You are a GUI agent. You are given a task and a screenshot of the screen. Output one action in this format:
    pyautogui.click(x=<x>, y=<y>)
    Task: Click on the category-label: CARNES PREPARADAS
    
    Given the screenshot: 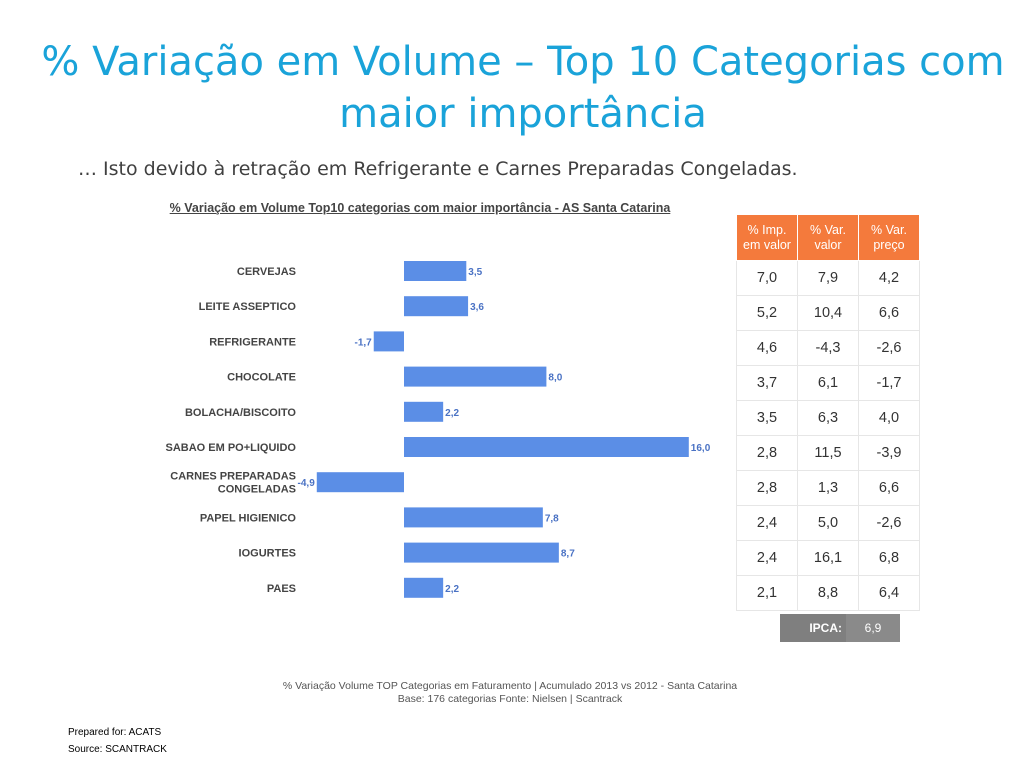 What is the action you would take?
    pyautogui.click(x=233, y=477)
    